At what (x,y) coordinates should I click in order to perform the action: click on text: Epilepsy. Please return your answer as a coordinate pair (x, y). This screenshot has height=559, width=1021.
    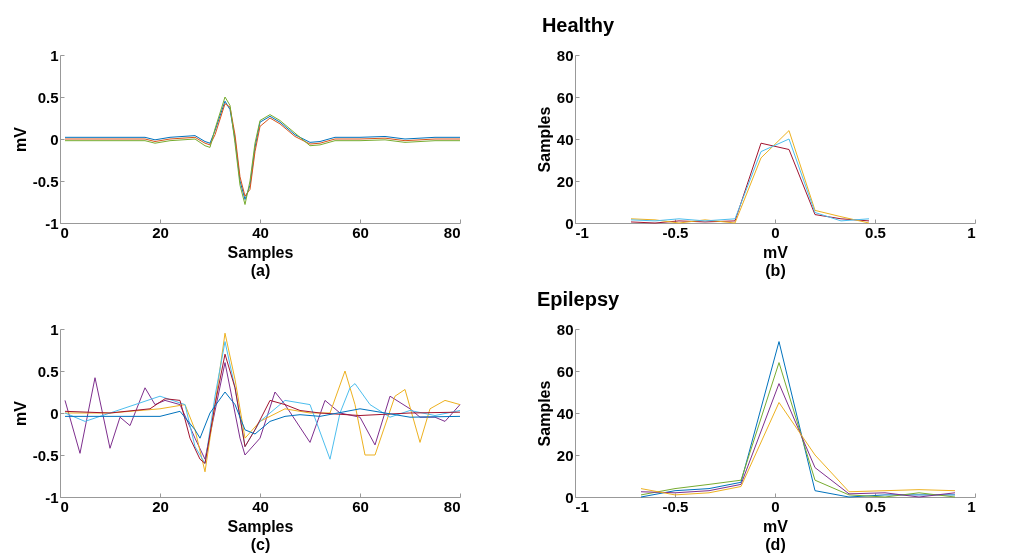
    Looking at the image, I should click on (578, 299).